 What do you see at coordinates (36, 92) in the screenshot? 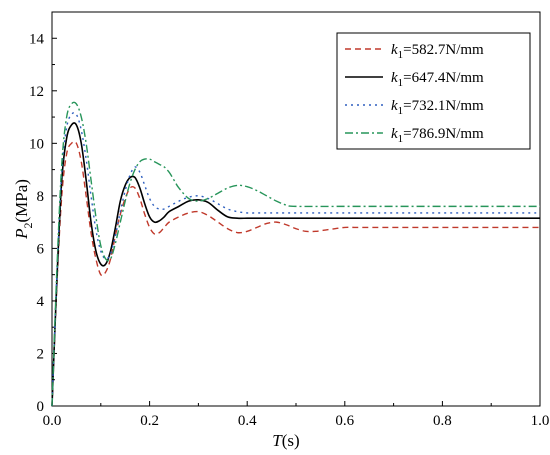
I see `y-tick-label: 12` at bounding box center [36, 92].